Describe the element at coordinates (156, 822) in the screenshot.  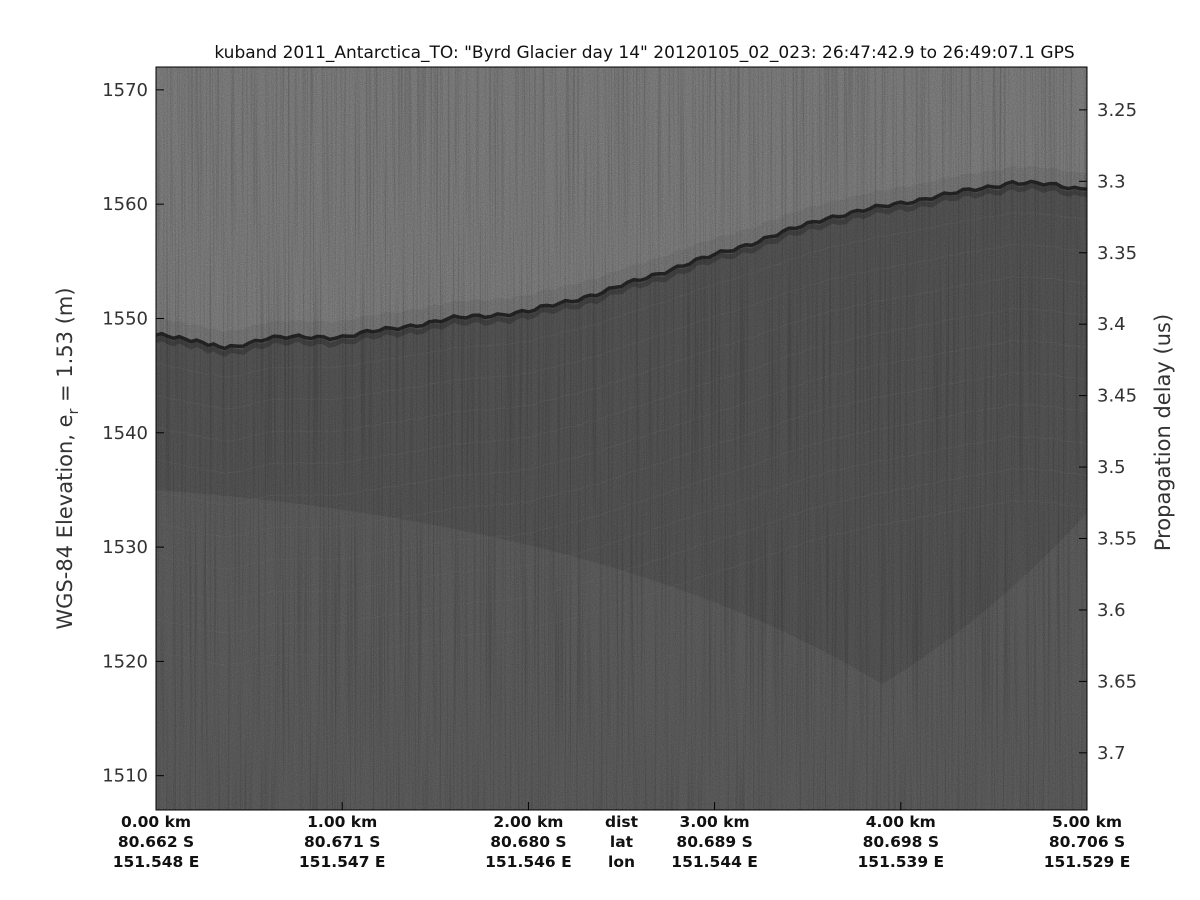
I see `x-tick-label-dist: 0.00 km` at that location.